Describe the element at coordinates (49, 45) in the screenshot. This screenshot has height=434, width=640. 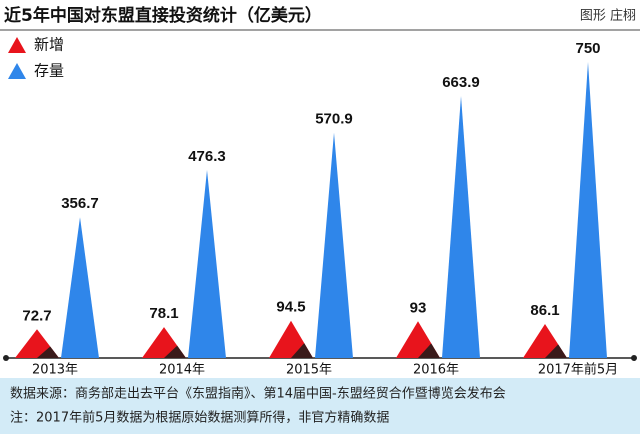
I see `legend-label: 新增` at that location.